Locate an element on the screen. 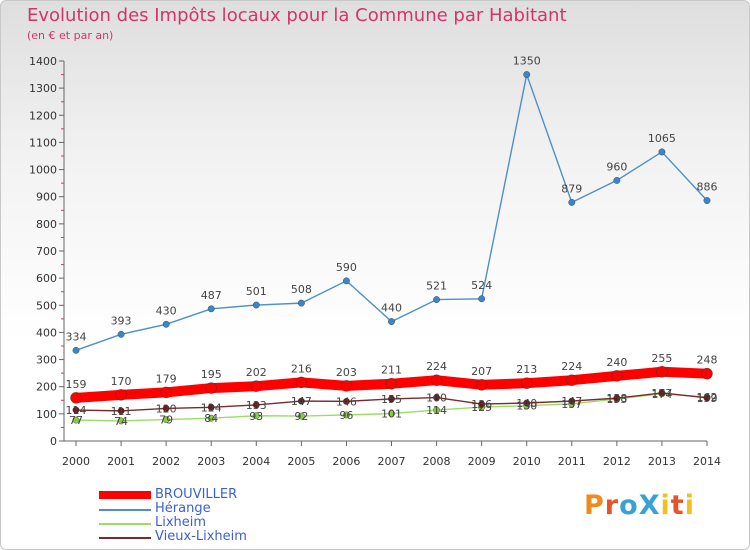  x-tick-label: 2013 is located at coordinates (662, 461).